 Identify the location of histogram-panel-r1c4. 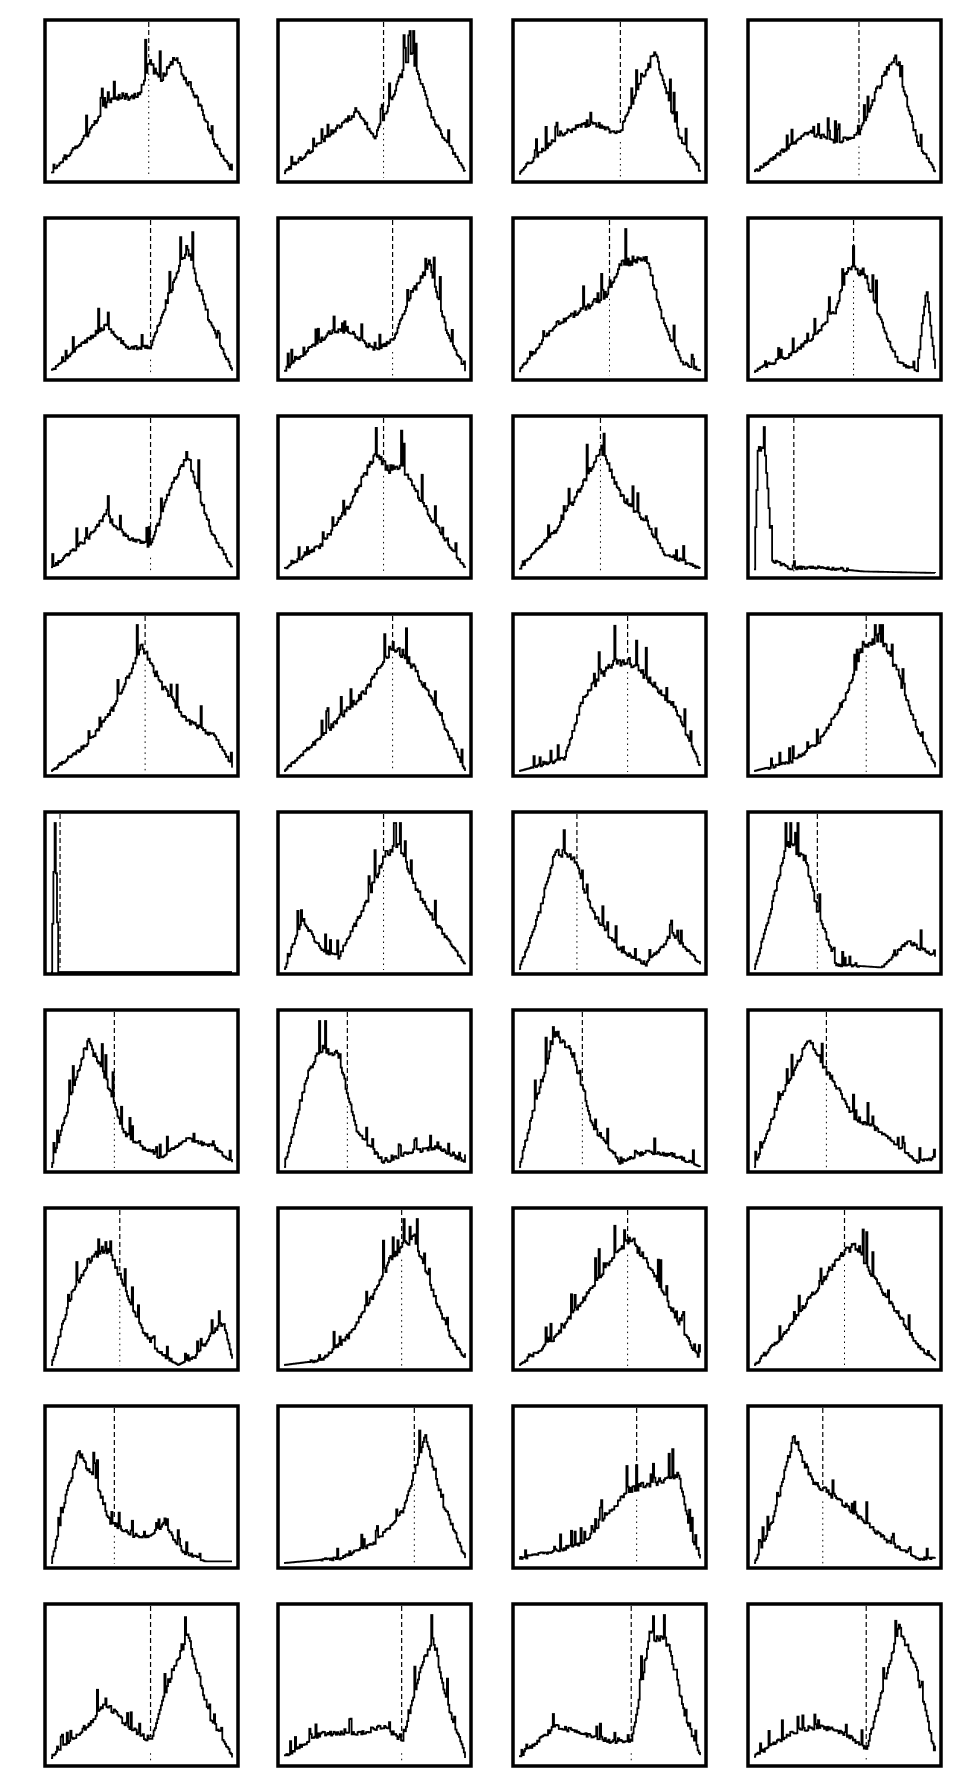
(844, 101).